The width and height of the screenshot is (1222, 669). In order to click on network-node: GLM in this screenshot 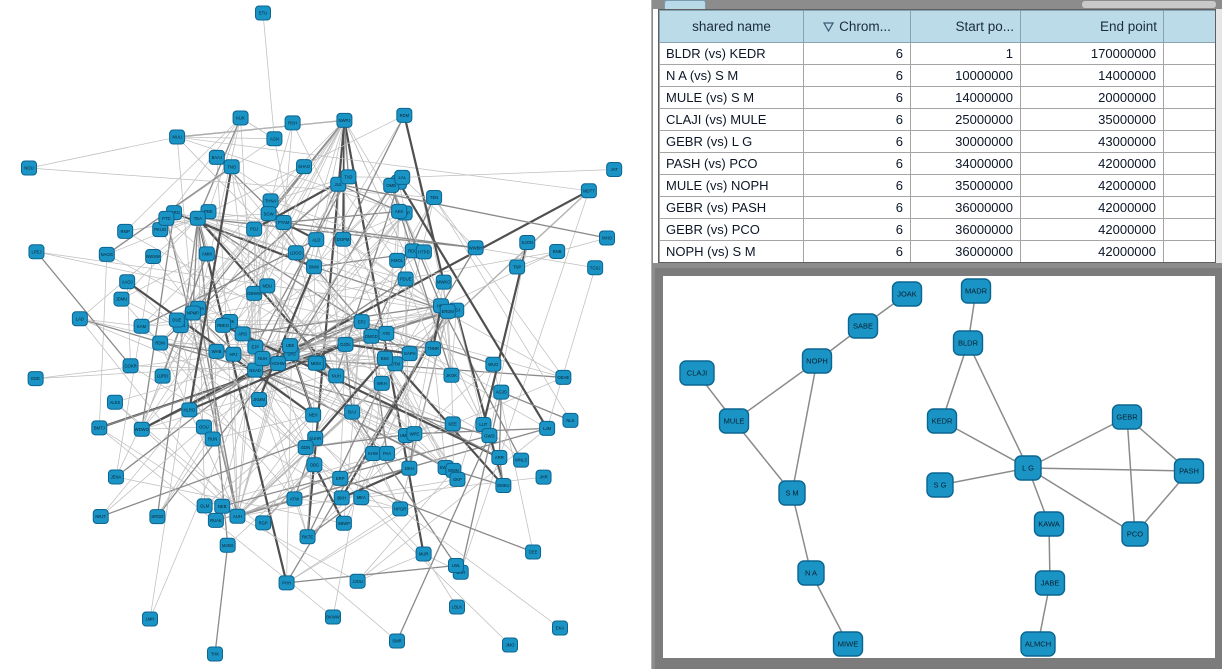, I will do `click(204, 506)`.